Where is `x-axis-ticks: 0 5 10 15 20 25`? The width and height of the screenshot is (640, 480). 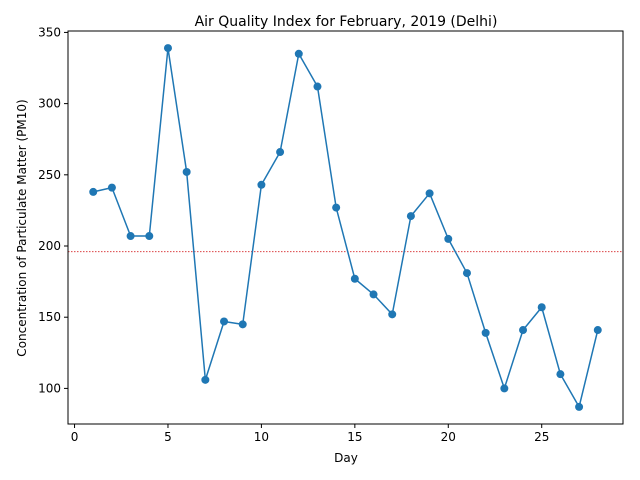
x-axis-ticks: 0 5 10 15 20 25 is located at coordinates (310, 434).